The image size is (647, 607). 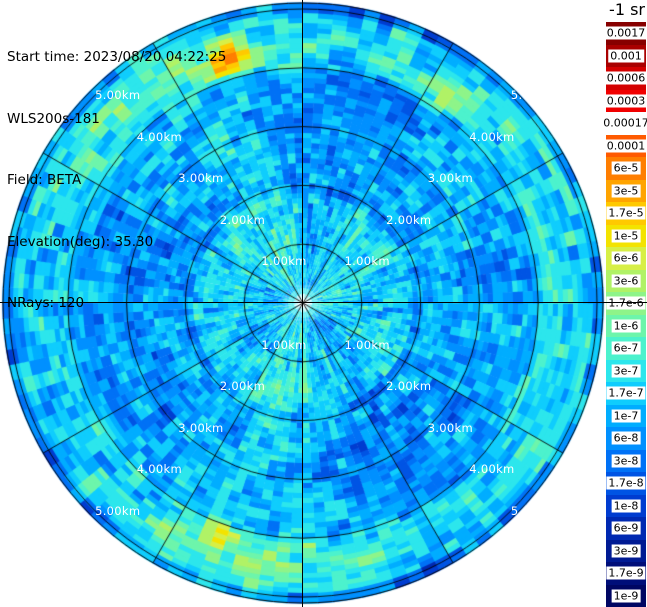 I want to click on colorbar-tick-label: 6e-7, so click(x=626, y=348).